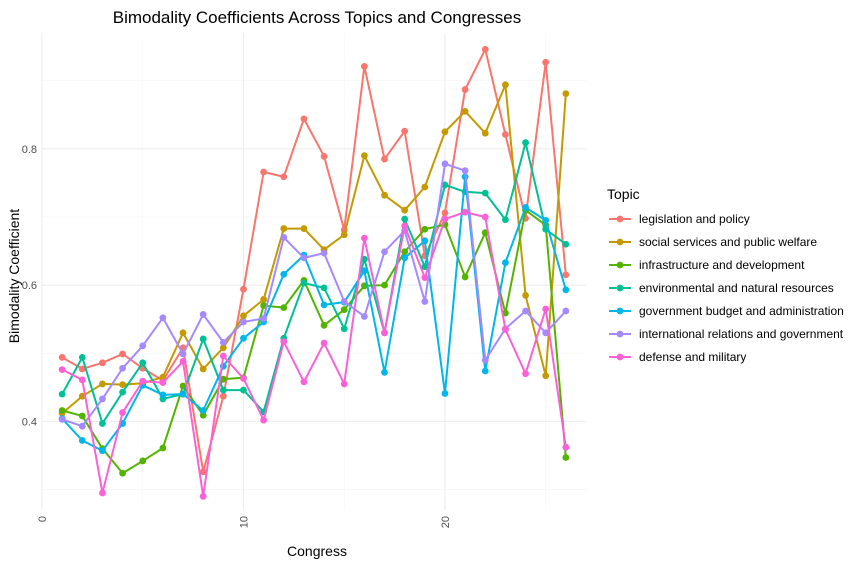 The height and width of the screenshot is (566, 865). I want to click on y-tick-label: 0.6, so click(29, 286).